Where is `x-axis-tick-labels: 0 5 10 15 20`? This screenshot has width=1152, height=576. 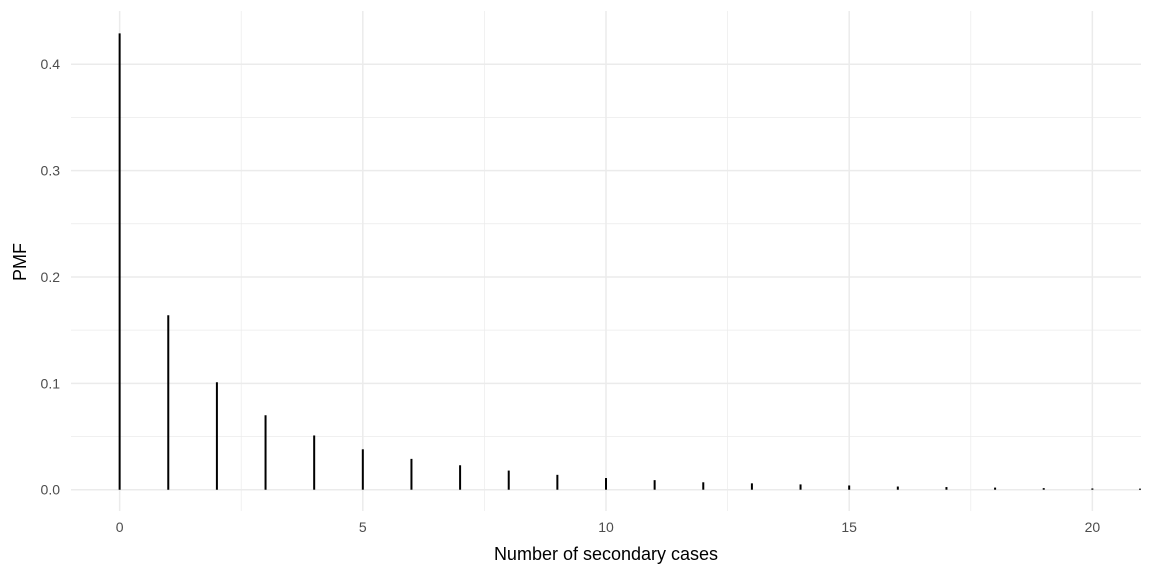 x-axis-tick-labels: 0 5 10 15 20 is located at coordinates (608, 527).